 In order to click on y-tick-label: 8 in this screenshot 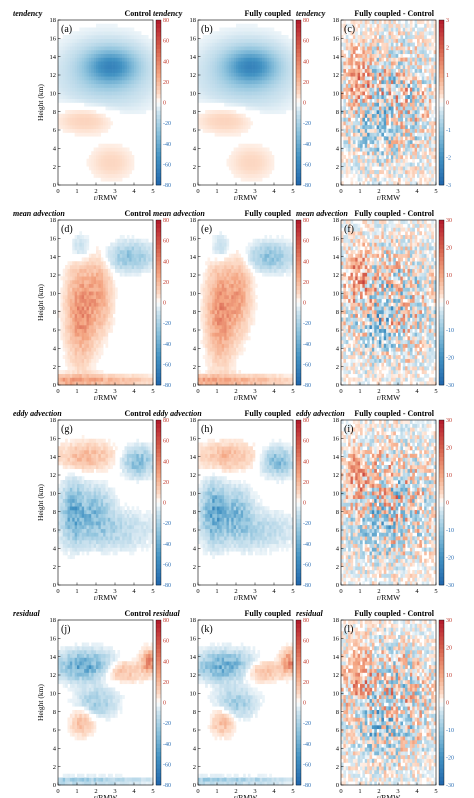, I will do `click(194, 112)`.